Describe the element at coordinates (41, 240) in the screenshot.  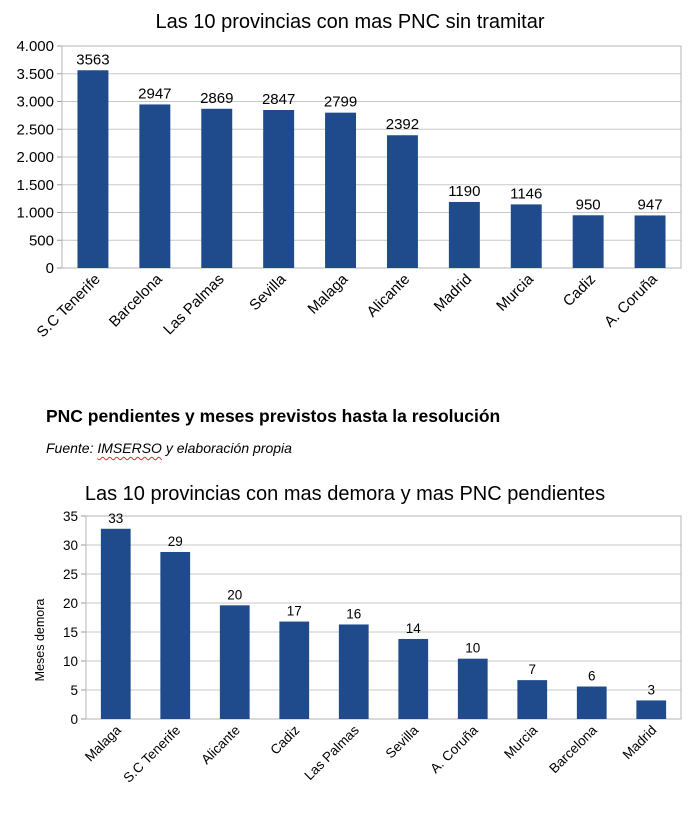
I see `y-tick-label: 500` at that location.